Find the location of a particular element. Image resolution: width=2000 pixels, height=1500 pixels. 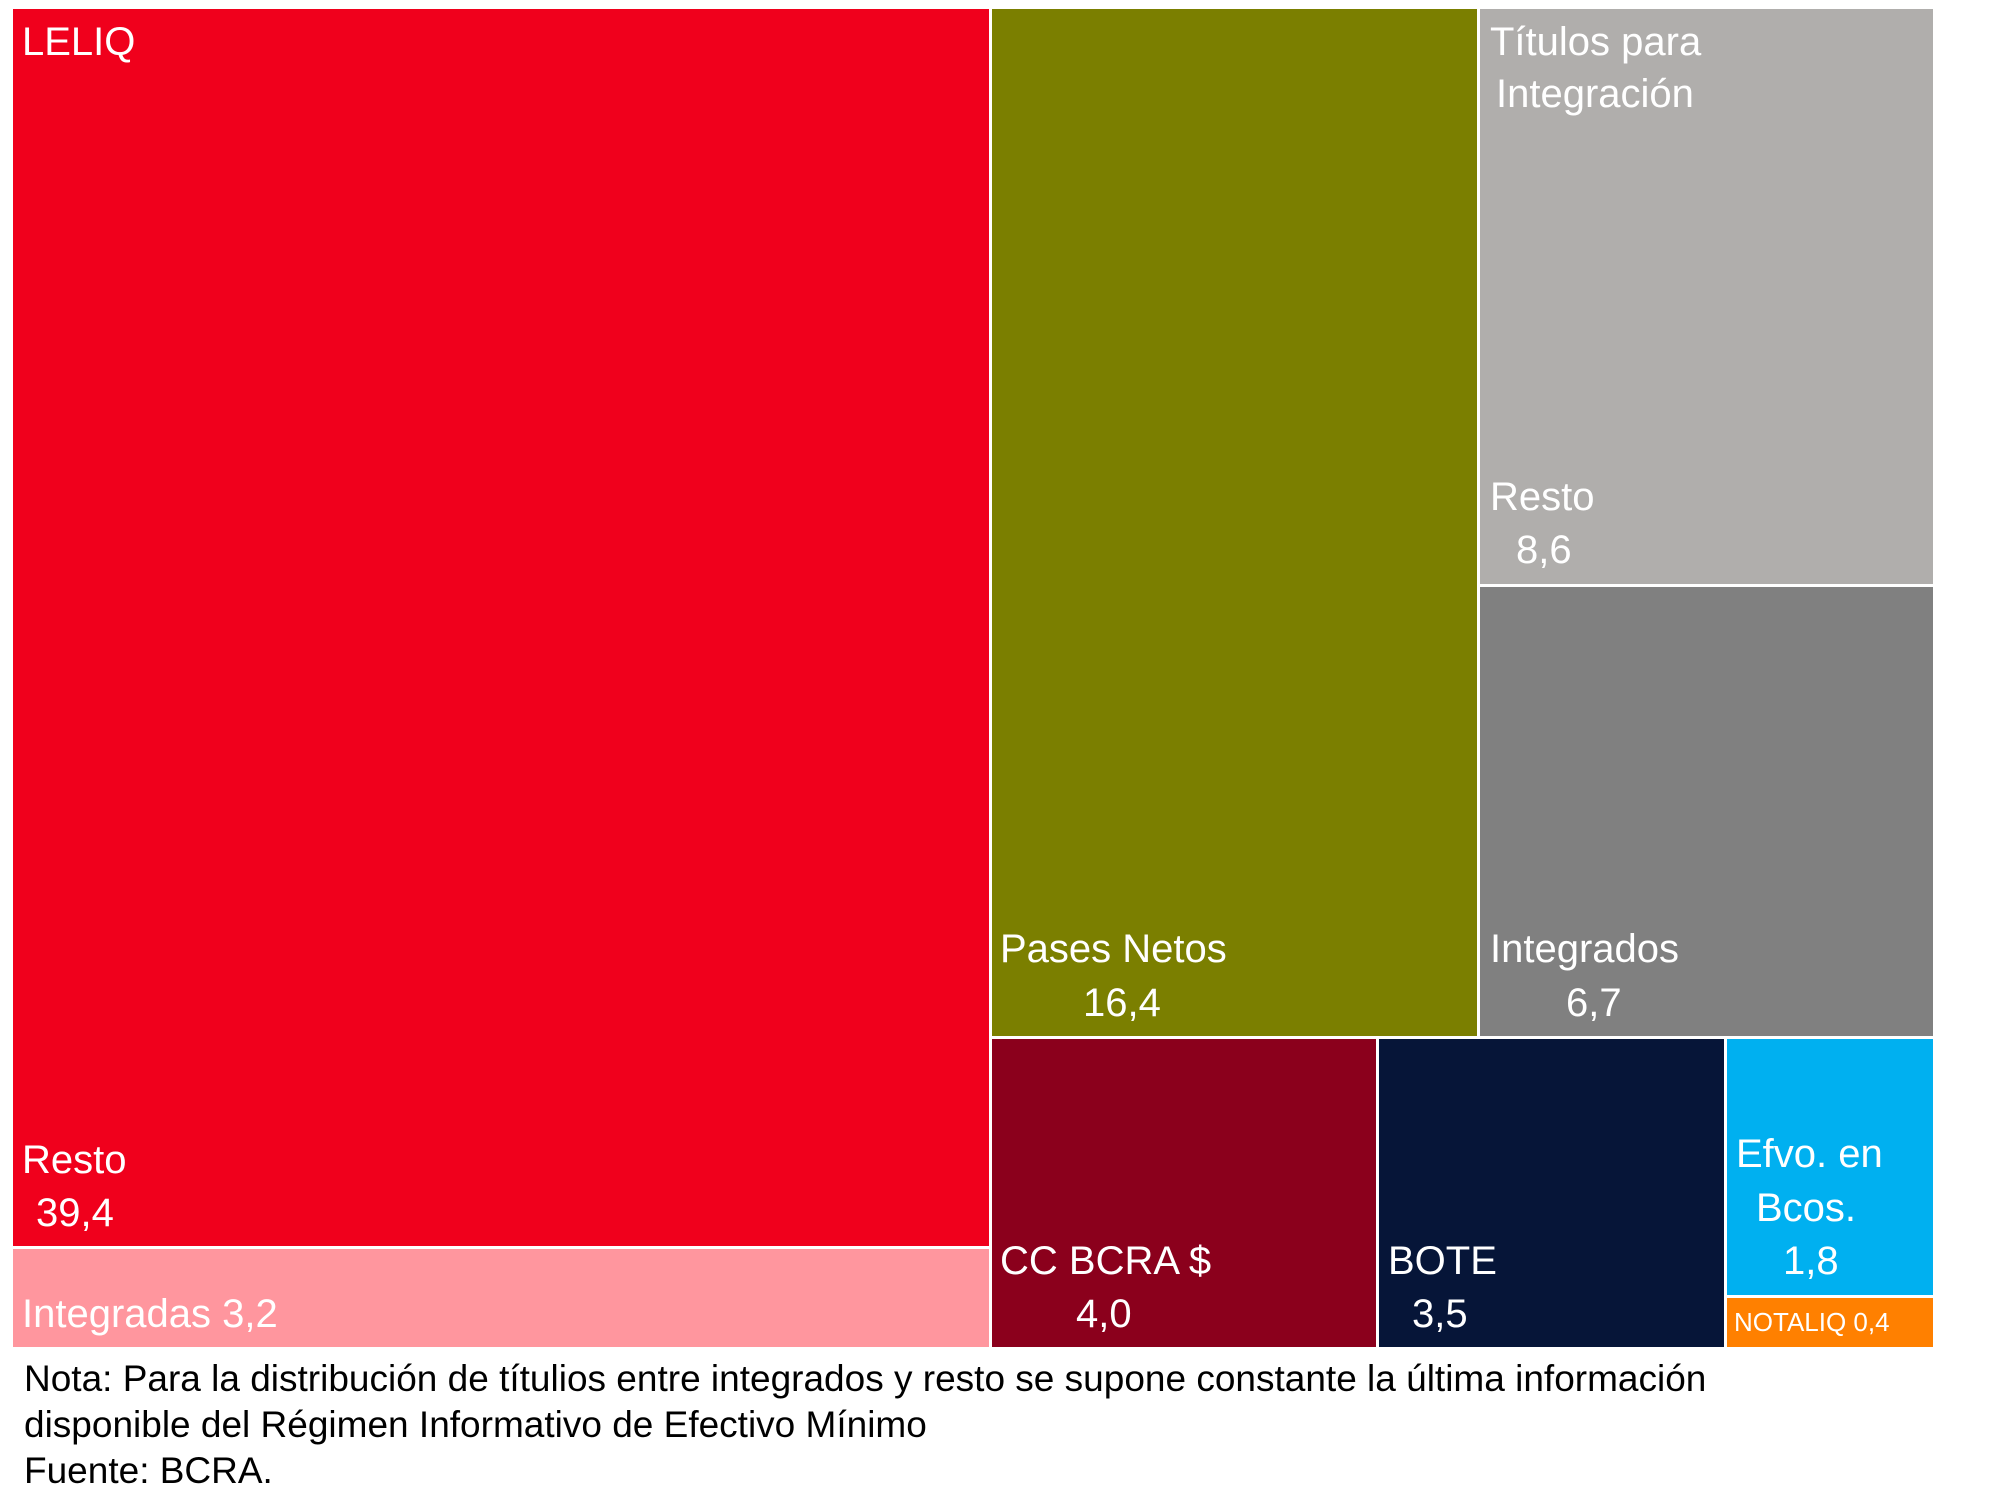

label-cc-name: CC BCRA $ is located at coordinates (1106, 1261).